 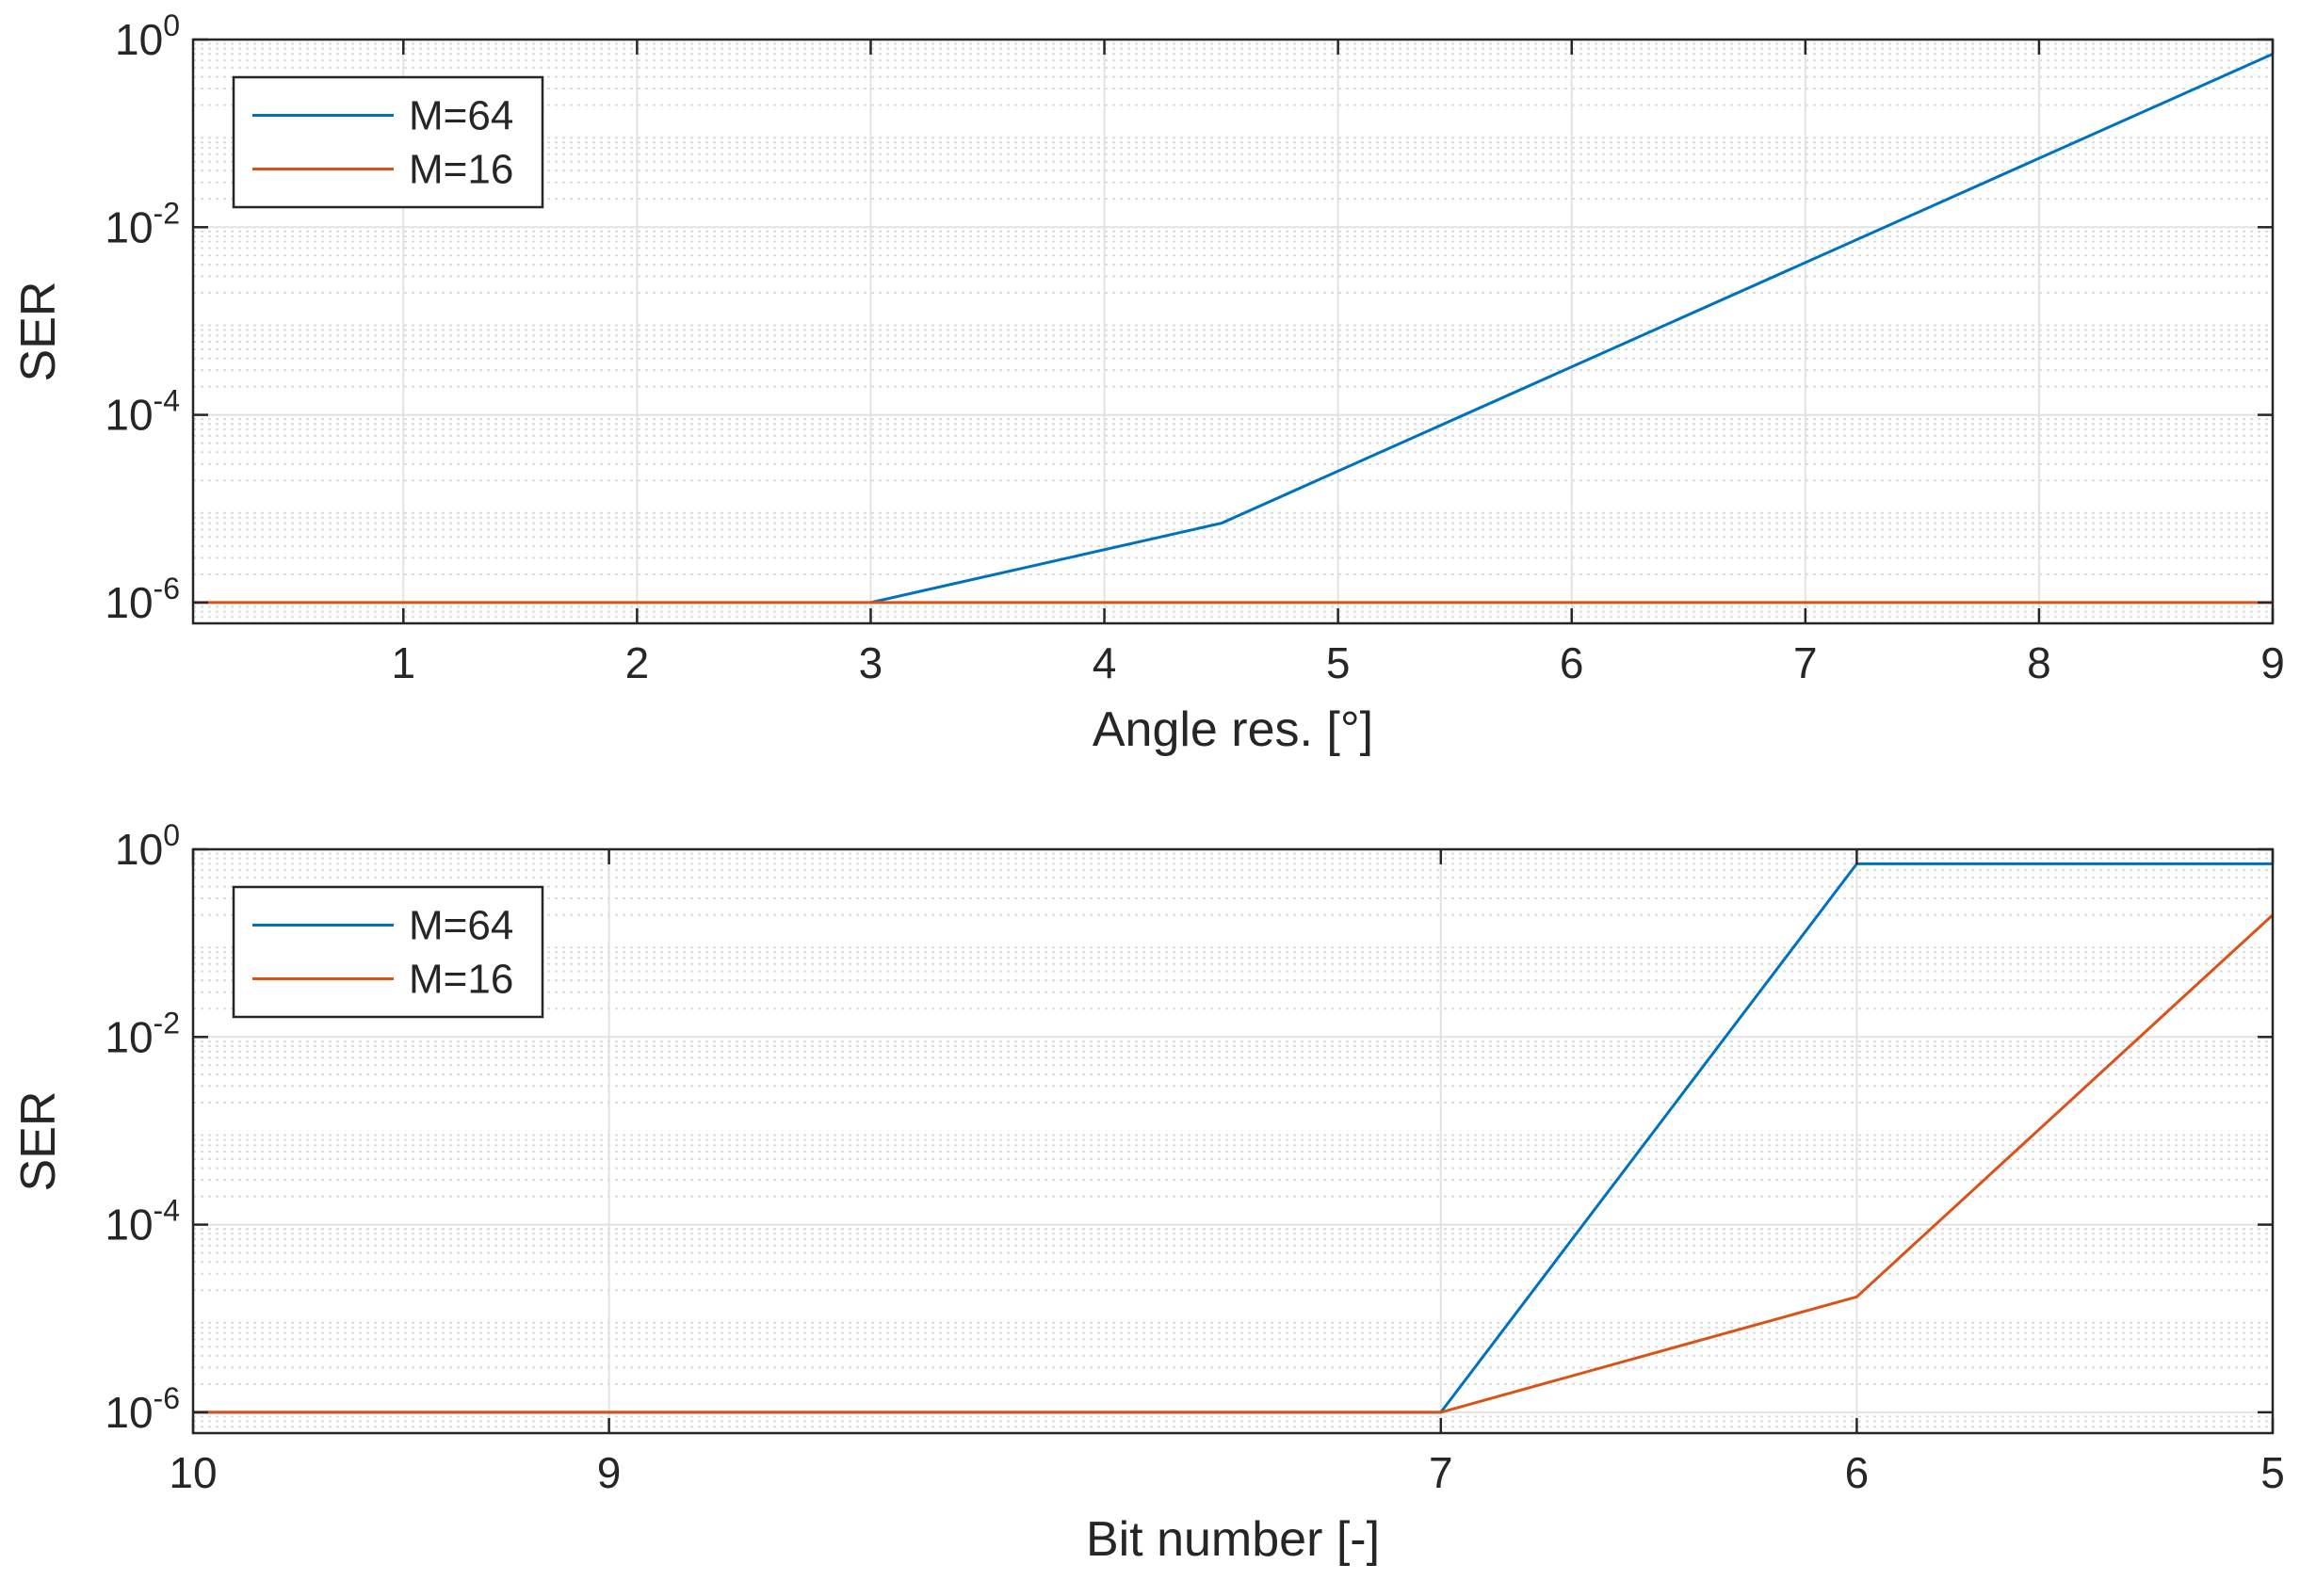 What do you see at coordinates (2039, 662) in the screenshot?
I see `x-tick-label: 8` at bounding box center [2039, 662].